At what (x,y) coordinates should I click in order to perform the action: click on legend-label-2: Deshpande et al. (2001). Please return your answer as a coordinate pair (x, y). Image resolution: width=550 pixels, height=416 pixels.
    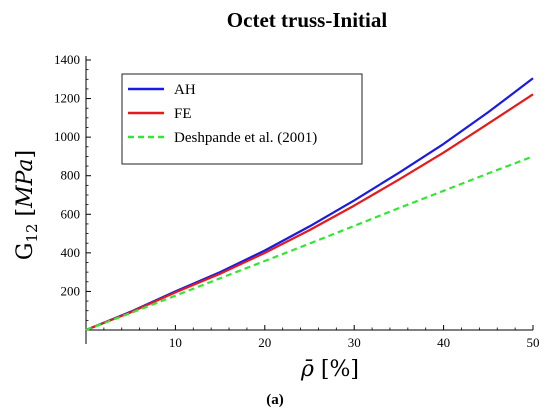
    Looking at the image, I should click on (245, 138).